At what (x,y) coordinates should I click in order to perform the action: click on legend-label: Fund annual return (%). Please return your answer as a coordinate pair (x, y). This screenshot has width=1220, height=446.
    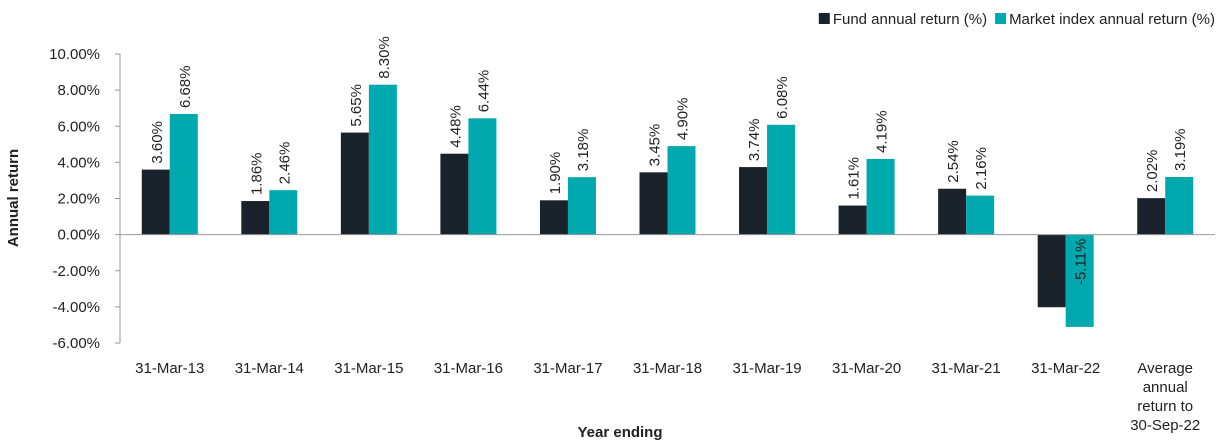
    Looking at the image, I should click on (910, 19).